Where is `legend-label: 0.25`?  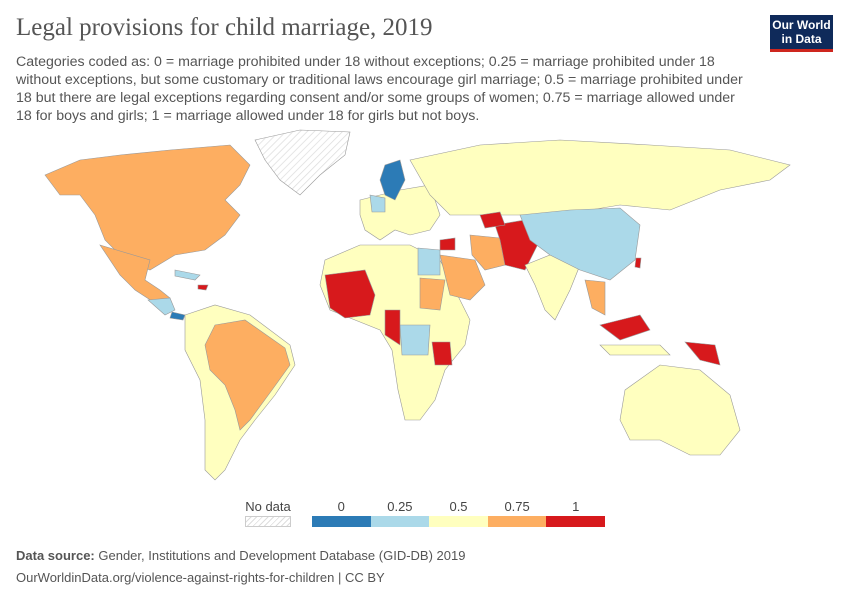
legend-label: 0.25 is located at coordinates (400, 506).